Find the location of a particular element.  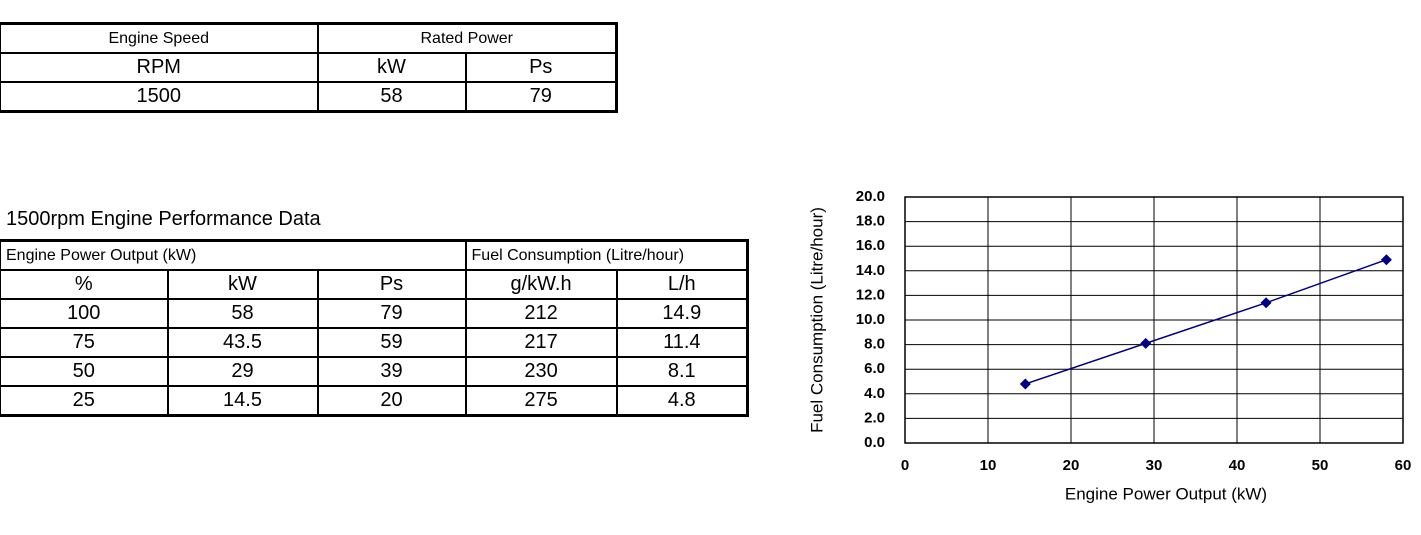

x-tick-label: 10 is located at coordinates (988, 465).